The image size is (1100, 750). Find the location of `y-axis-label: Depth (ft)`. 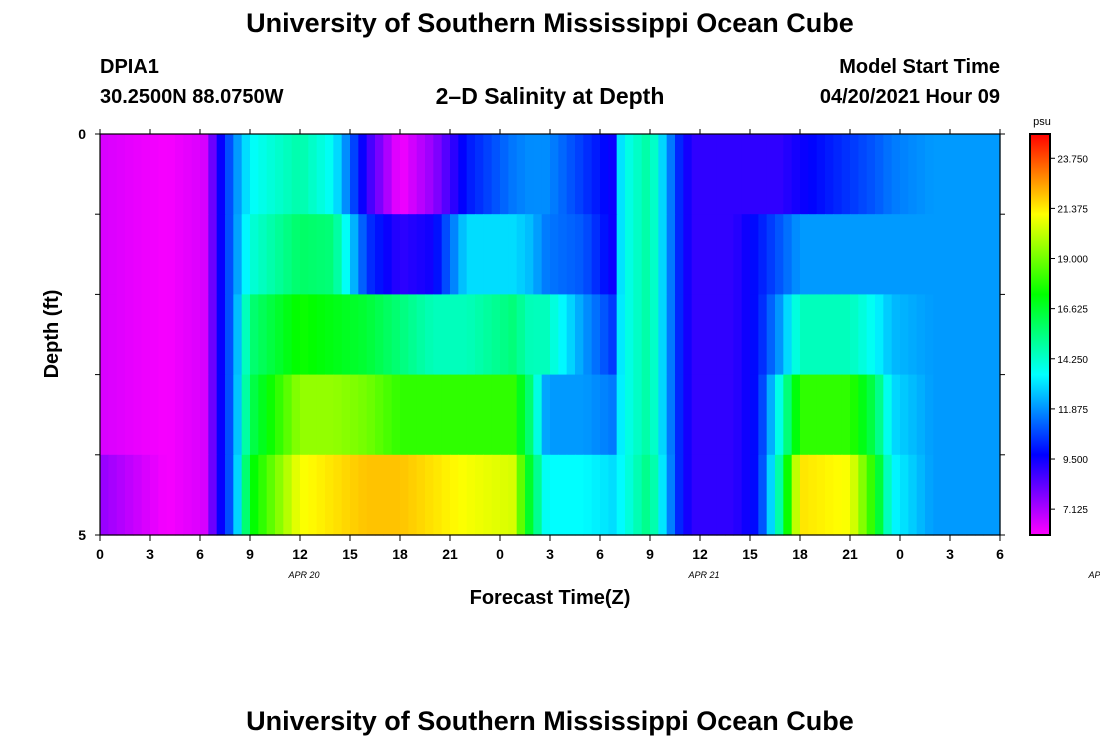

y-axis-label: Depth (ft) is located at coordinates (52, 334).